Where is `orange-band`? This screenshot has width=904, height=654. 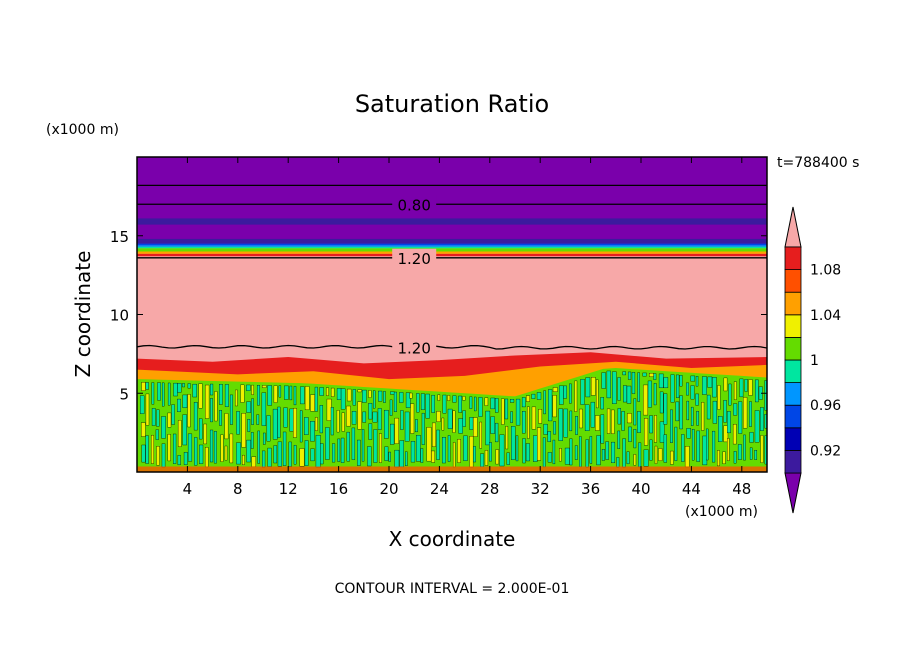 orange-band is located at coordinates (452, 252).